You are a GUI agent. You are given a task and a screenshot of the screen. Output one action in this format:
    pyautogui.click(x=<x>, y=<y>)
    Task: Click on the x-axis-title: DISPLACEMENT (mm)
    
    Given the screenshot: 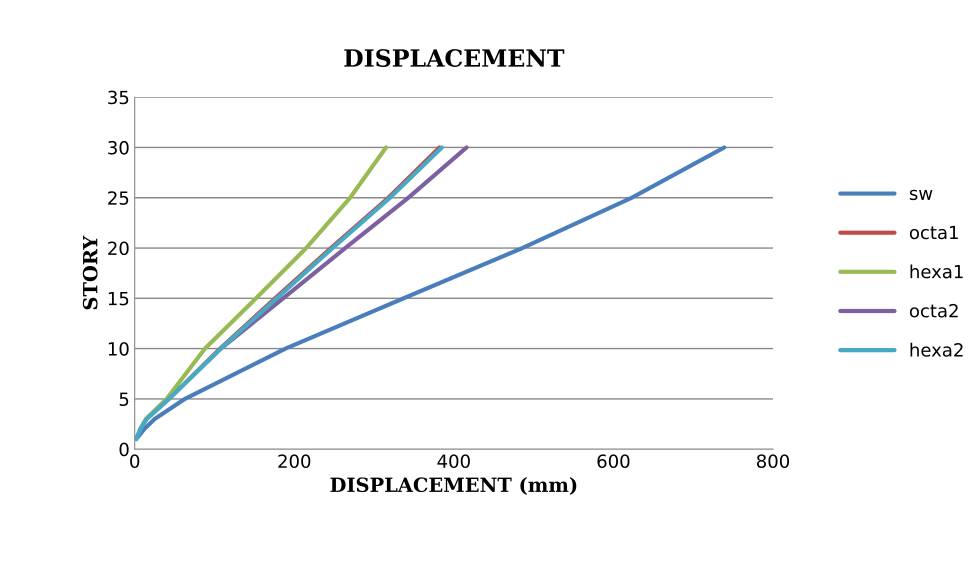 What is the action you would take?
    pyautogui.click(x=453, y=486)
    